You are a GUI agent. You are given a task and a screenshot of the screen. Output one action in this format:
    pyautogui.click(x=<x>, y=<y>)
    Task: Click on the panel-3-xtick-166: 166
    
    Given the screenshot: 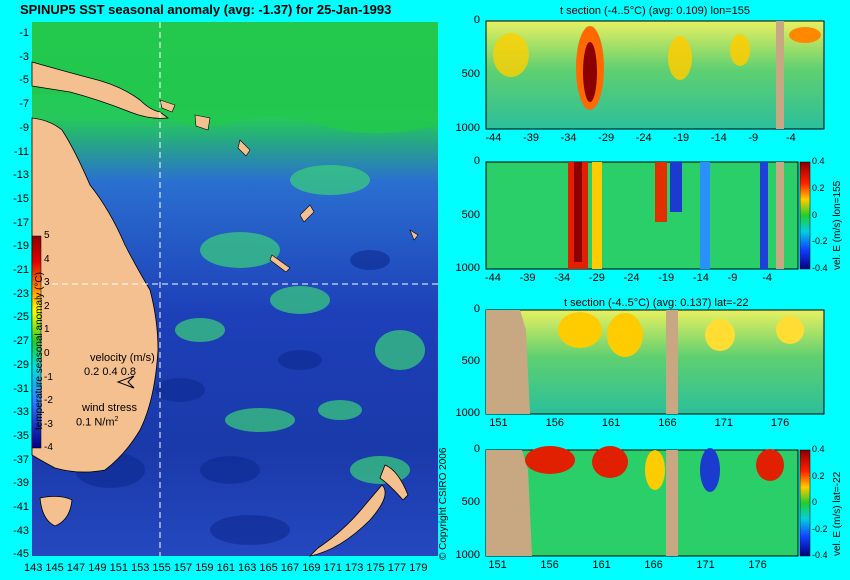 What is the action you would take?
    pyautogui.click(x=667, y=423)
    